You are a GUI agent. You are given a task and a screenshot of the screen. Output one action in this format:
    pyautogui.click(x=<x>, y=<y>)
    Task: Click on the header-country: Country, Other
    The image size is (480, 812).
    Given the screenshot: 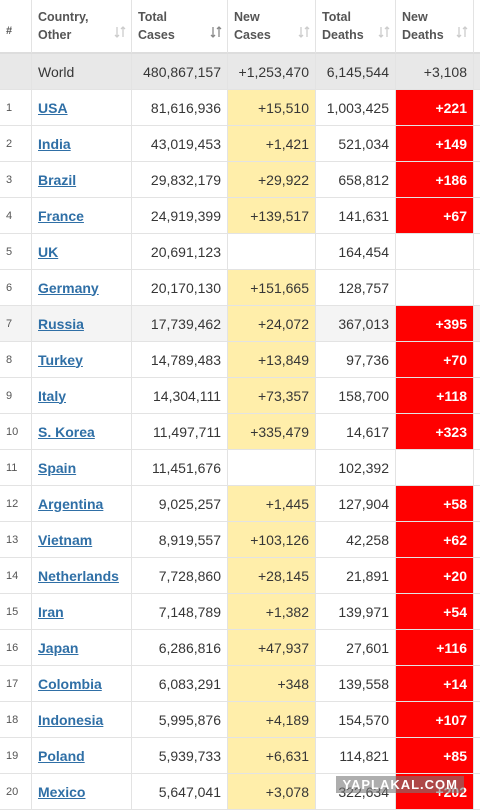 What is the action you would take?
    pyautogui.click(x=82, y=27)
    